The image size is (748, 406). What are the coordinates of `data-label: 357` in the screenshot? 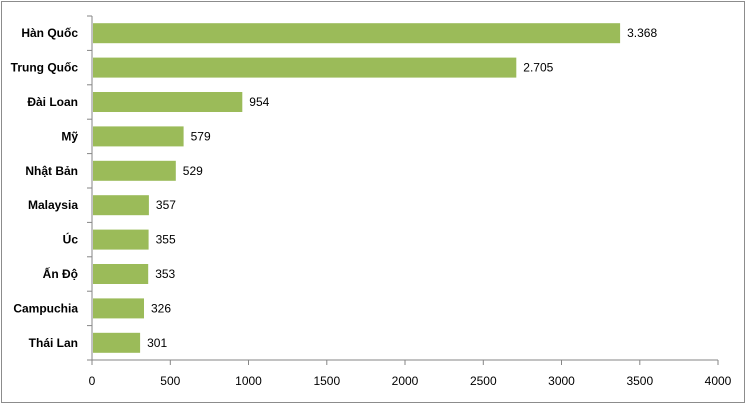 It's located at (166, 205).